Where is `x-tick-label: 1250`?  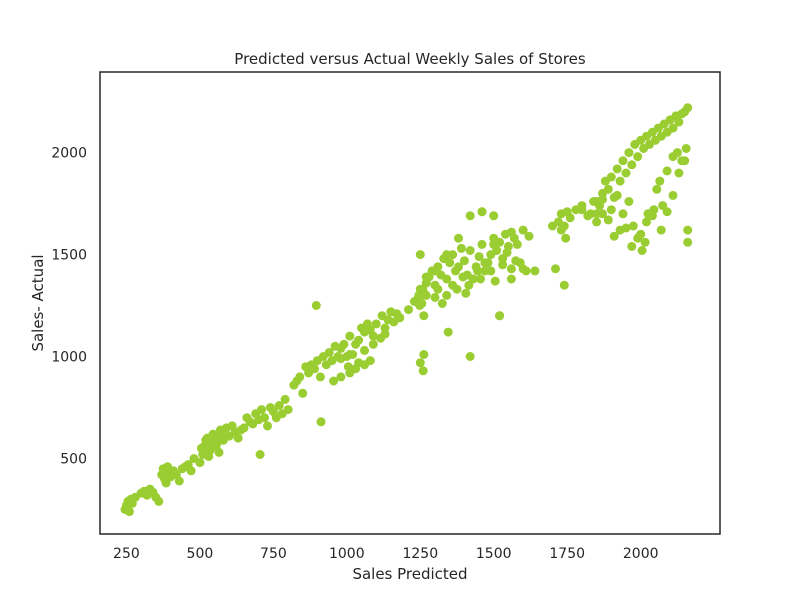 x-tick-label: 1250 is located at coordinates (420, 554).